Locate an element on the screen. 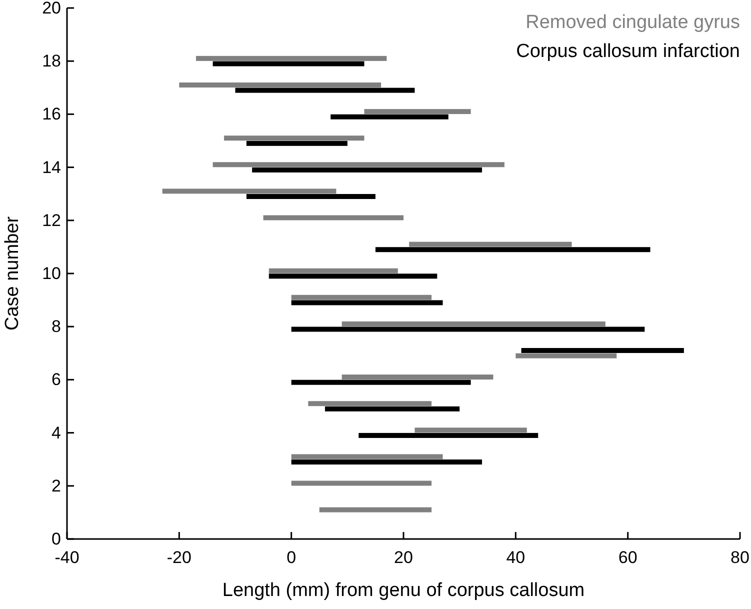  y-tick-label: 0 is located at coordinates (56, 538).